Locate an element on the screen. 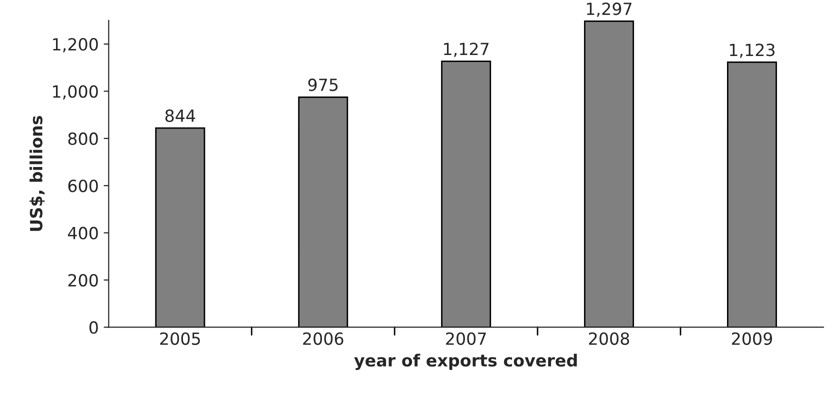 The width and height of the screenshot is (836, 409). y-axis-title: US$, billions is located at coordinates (37, 173).